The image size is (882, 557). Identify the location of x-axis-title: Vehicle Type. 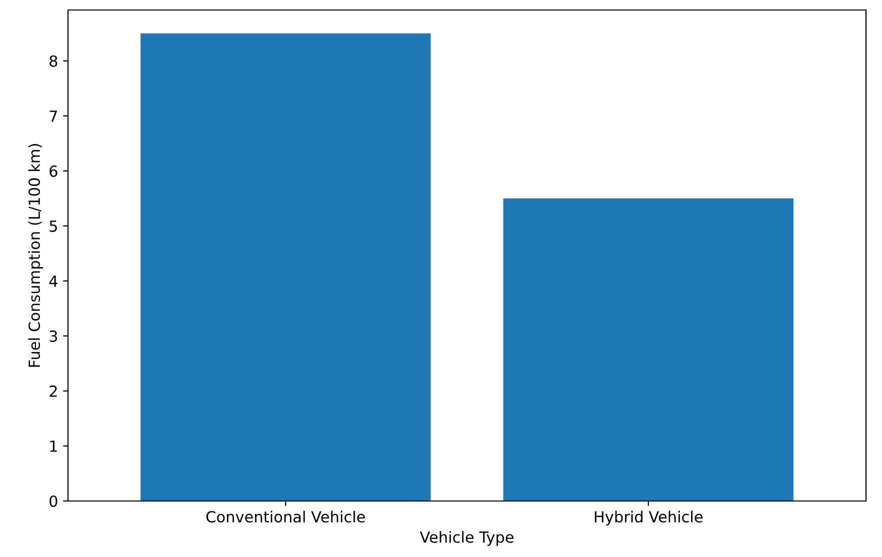
(467, 538).